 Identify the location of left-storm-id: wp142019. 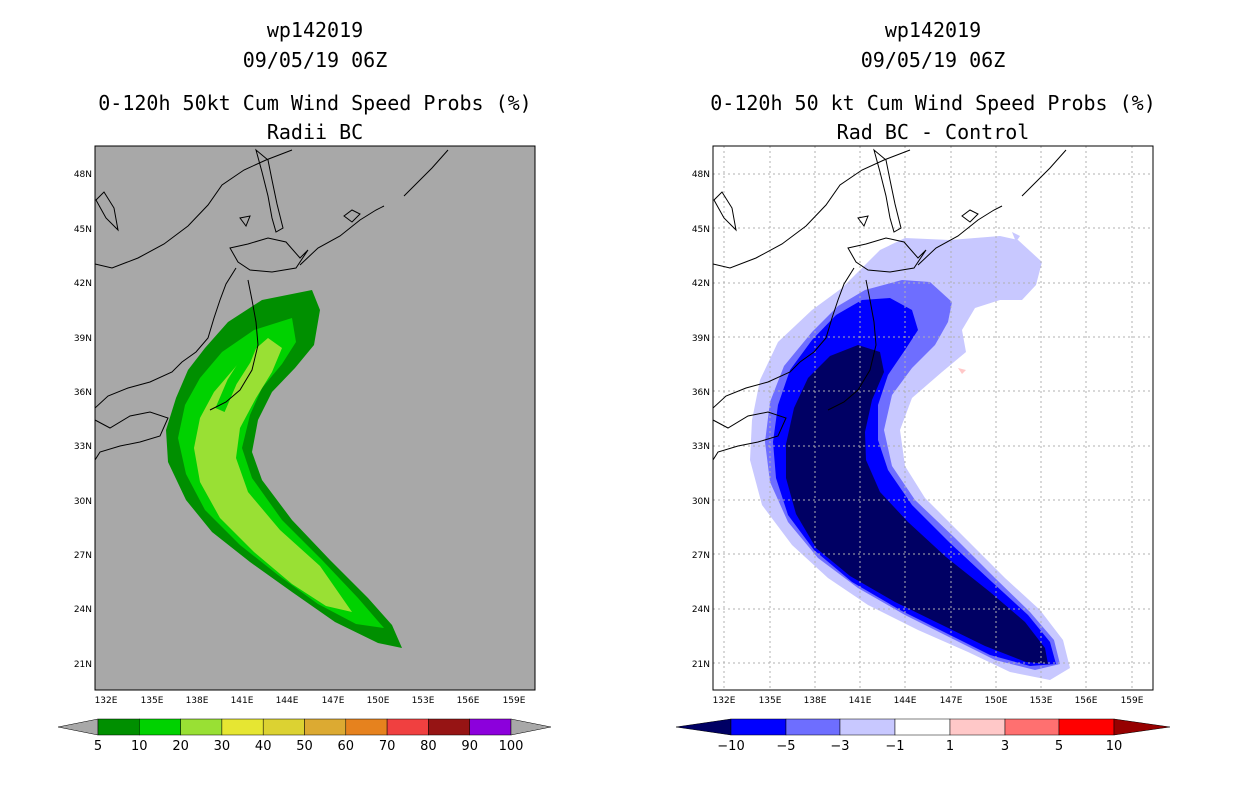
(315, 30).